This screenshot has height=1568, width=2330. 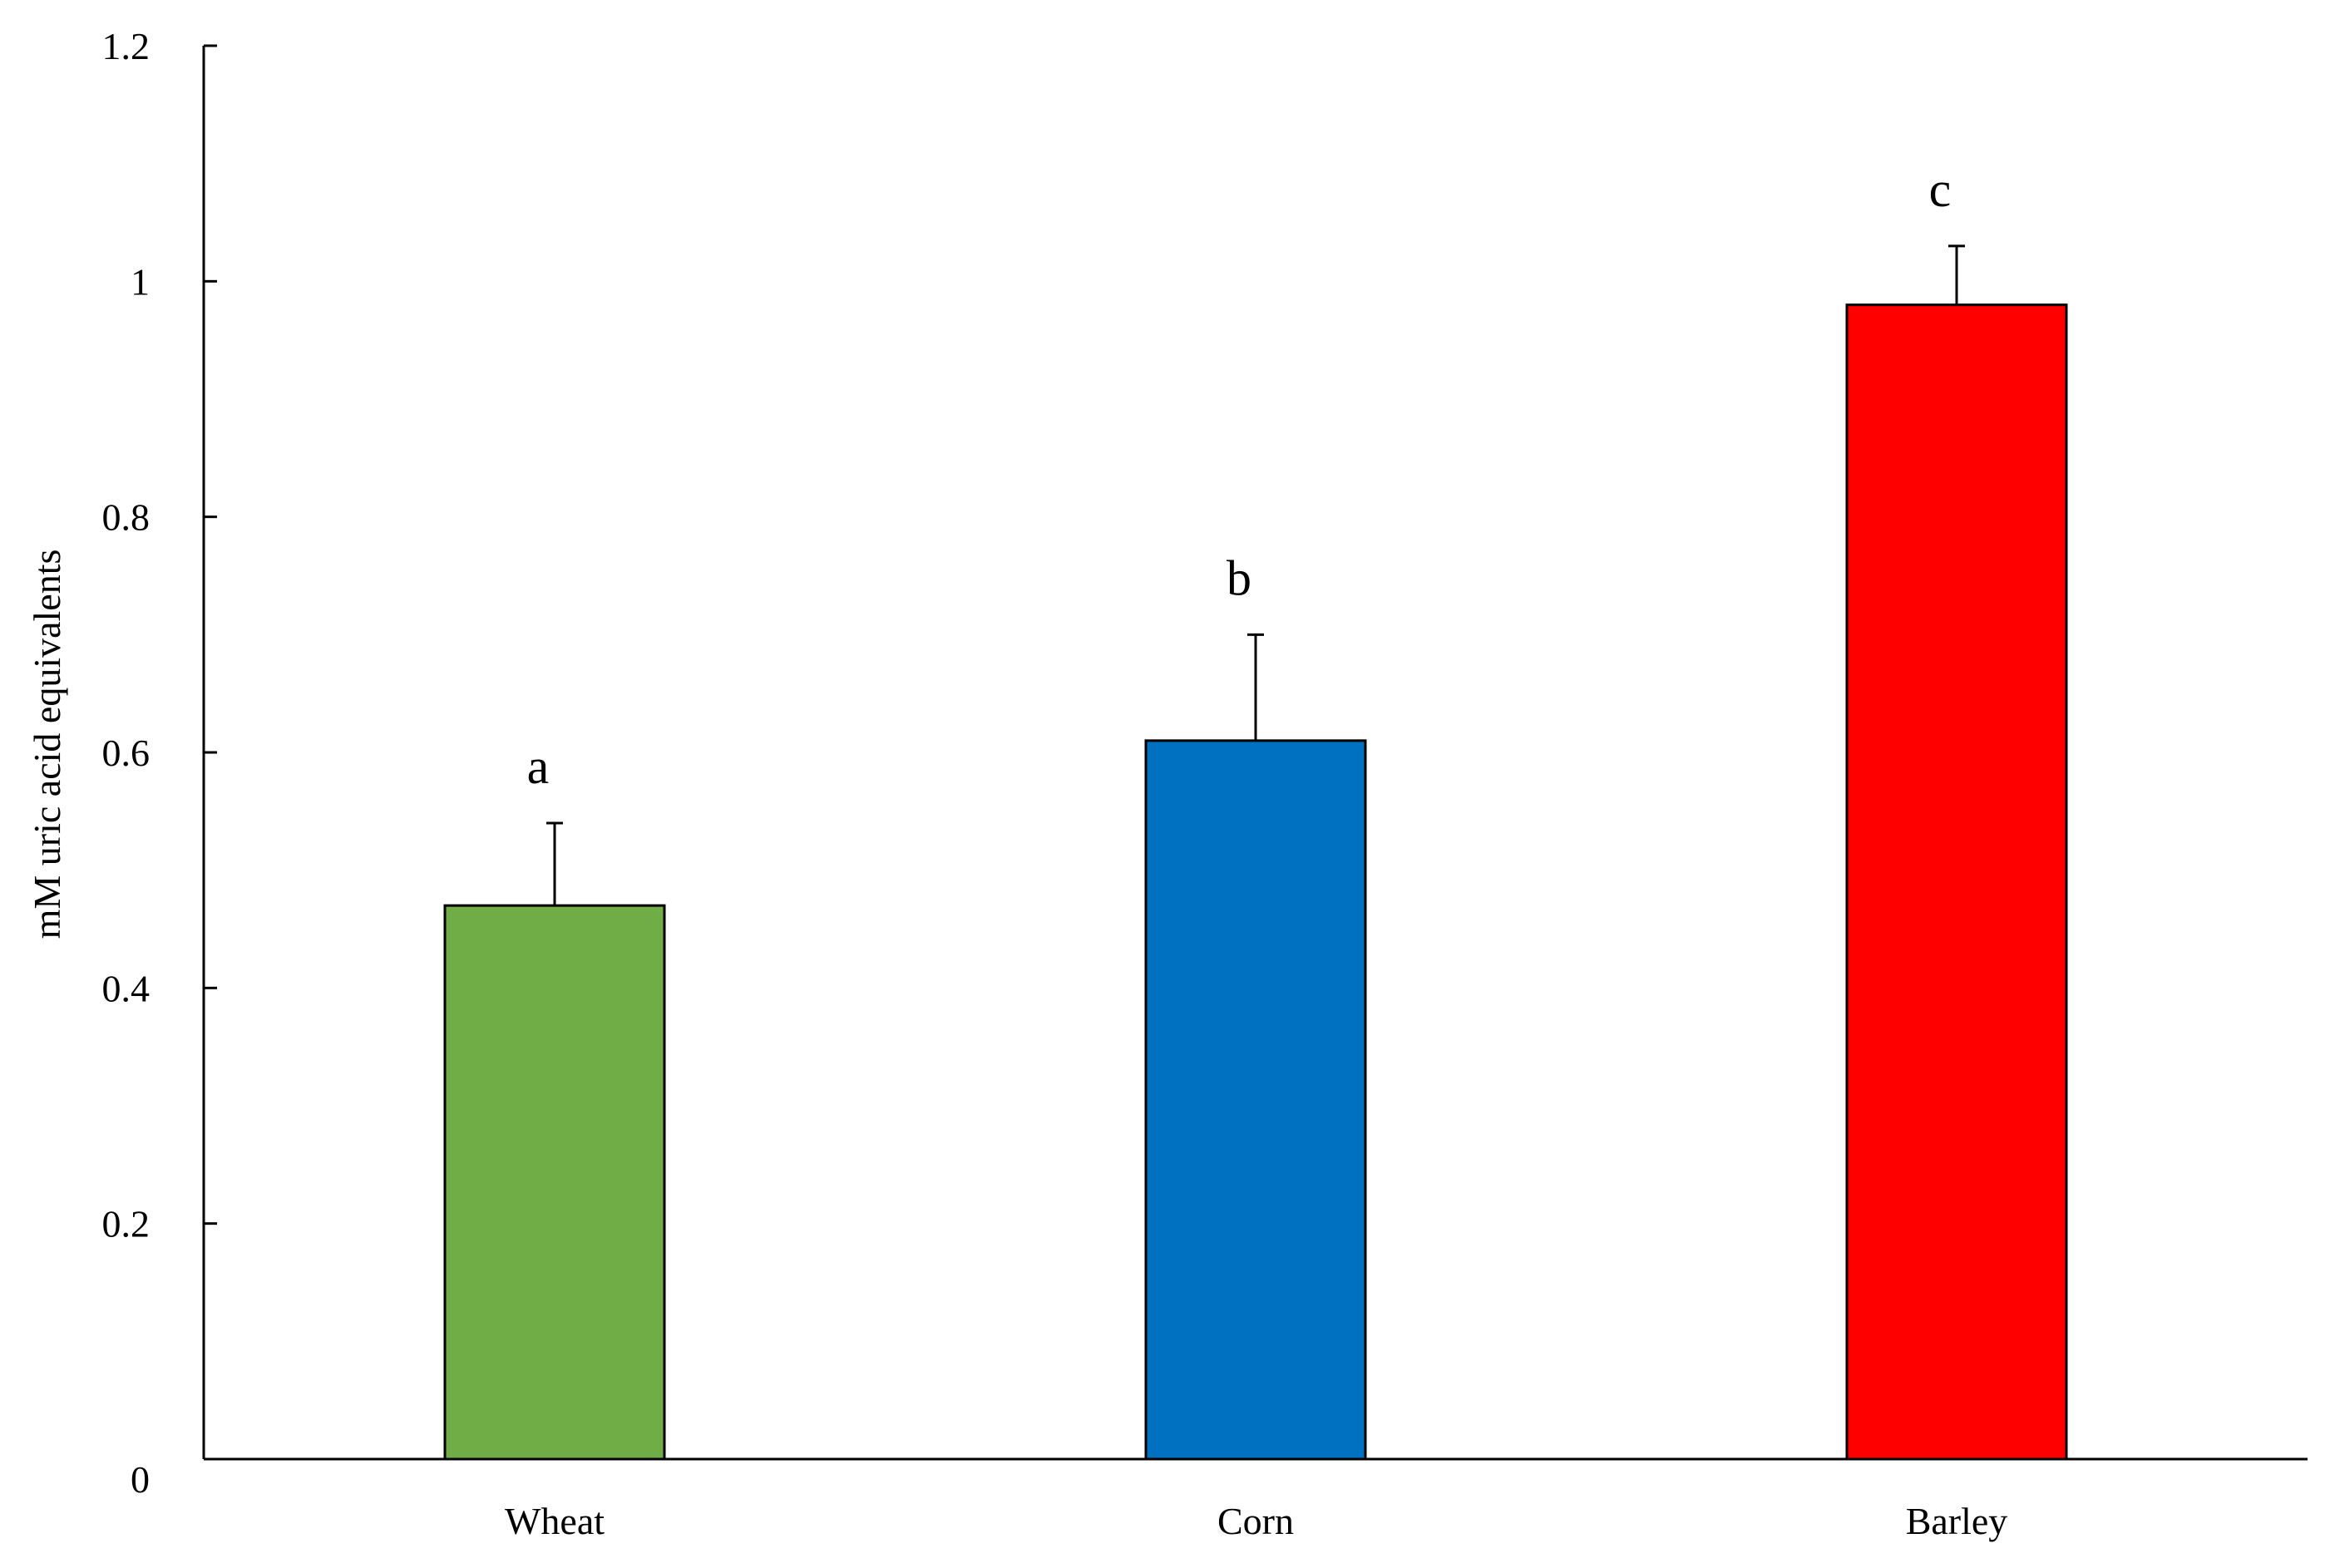 I want to click on y-tick-label: 0.6, so click(x=126, y=753).